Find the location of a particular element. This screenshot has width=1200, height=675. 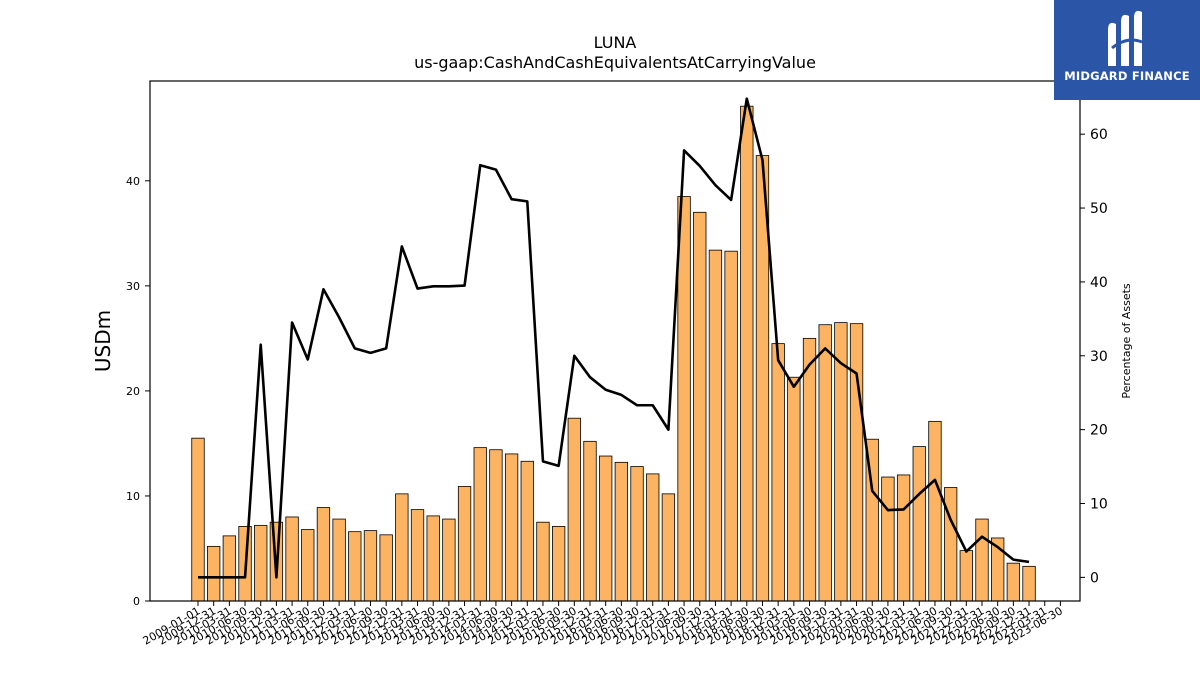

y-tick-label: 40 is located at coordinates (133, 181).